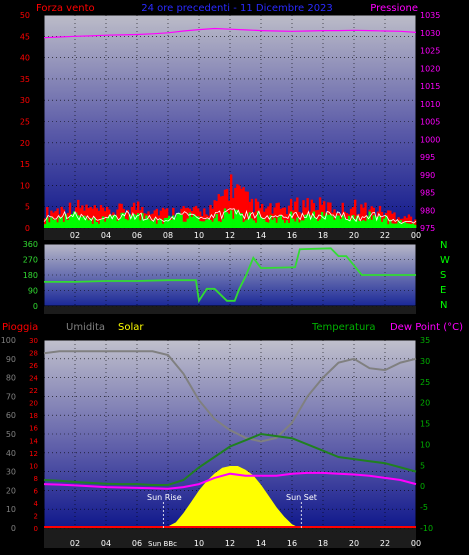 The image size is (469, 555). I want to click on sunset-label: Sun Set, so click(301, 497).